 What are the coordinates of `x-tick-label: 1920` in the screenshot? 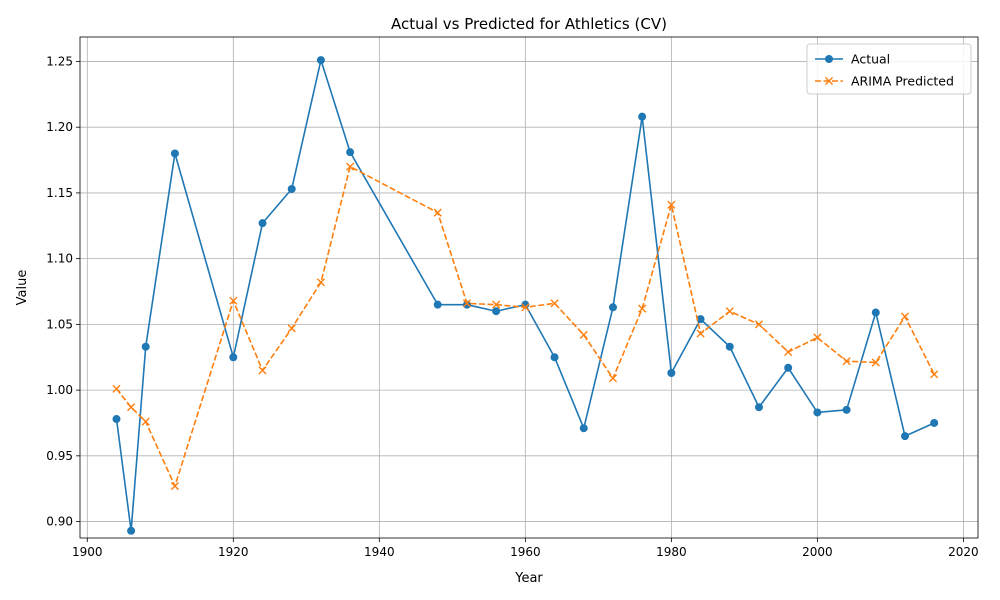 It's located at (233, 552).